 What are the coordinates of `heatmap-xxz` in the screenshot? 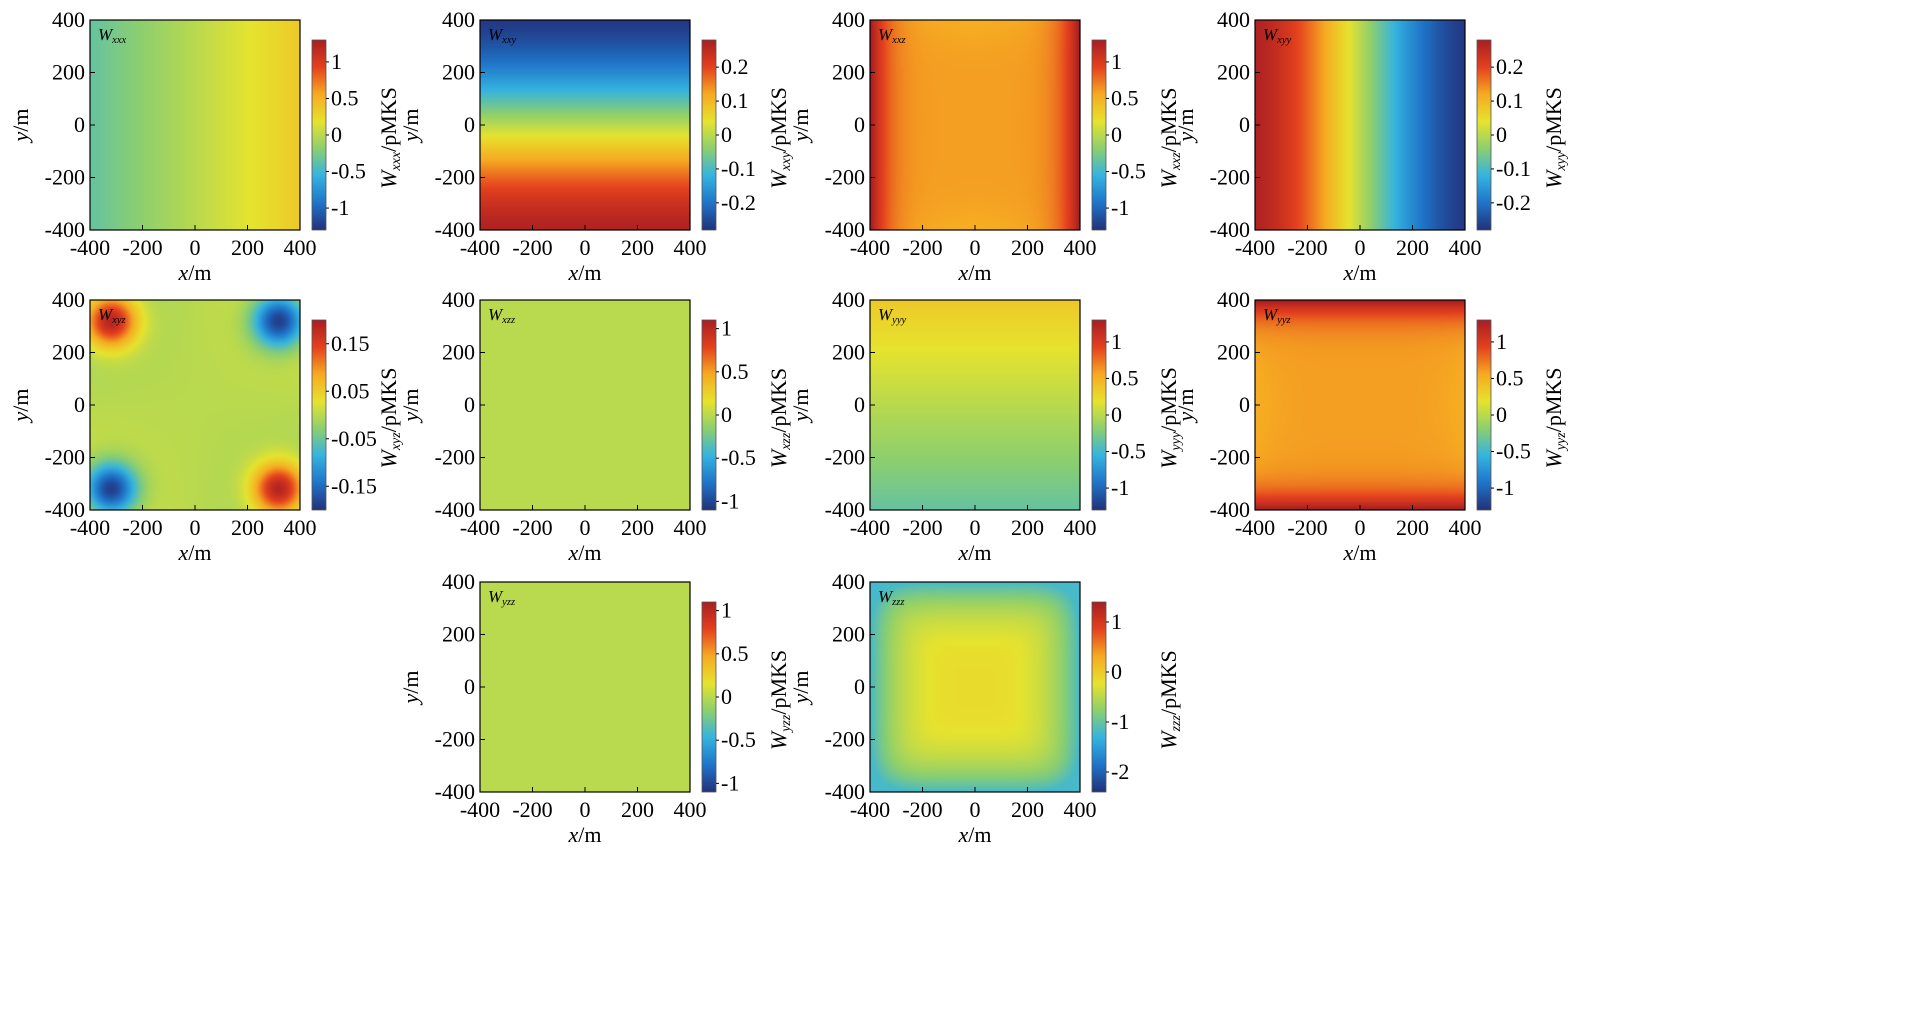 It's located at (975, 125).